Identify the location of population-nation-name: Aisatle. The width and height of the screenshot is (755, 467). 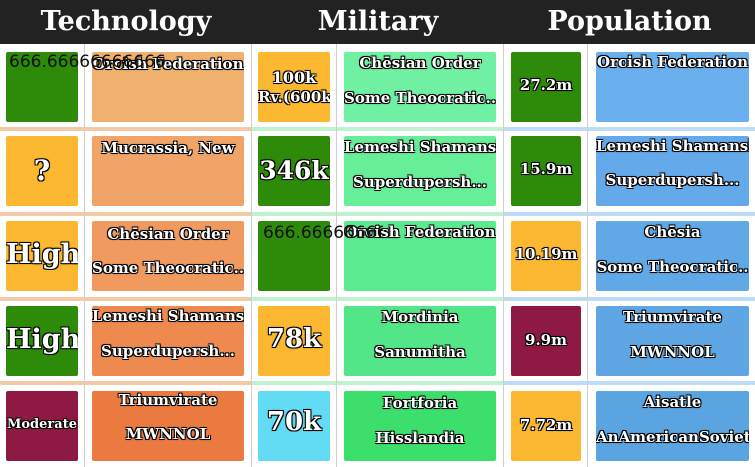
(672, 402).